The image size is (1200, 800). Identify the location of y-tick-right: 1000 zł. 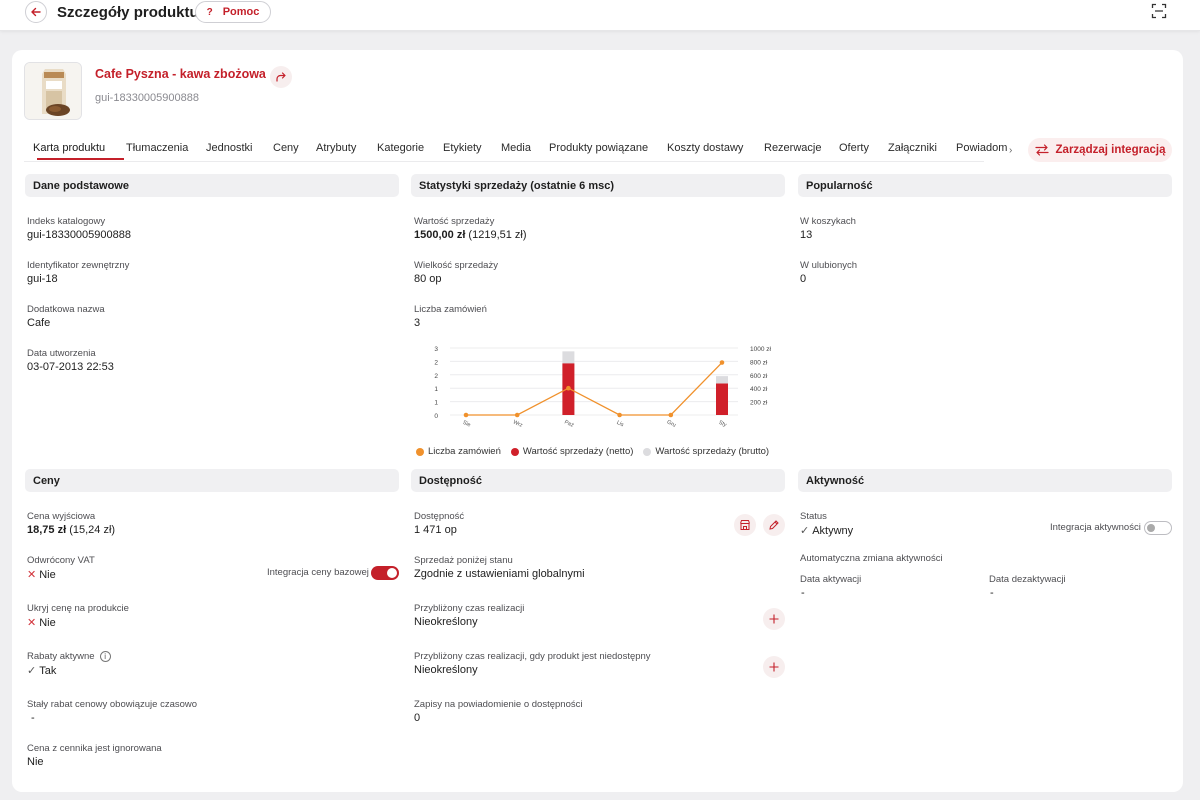
(761, 349).